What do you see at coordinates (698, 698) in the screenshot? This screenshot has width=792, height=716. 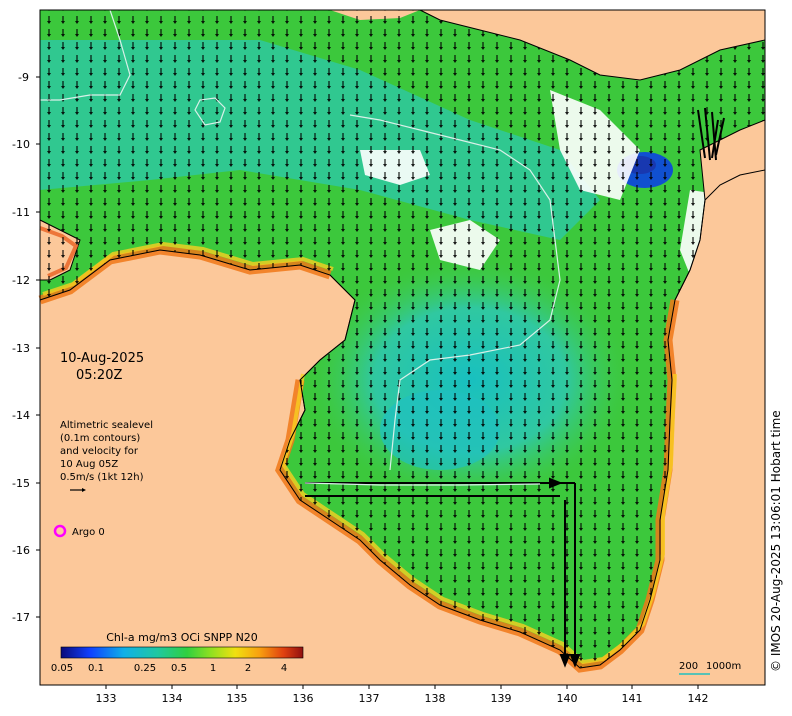 I see `lon-tick: 142` at bounding box center [698, 698].